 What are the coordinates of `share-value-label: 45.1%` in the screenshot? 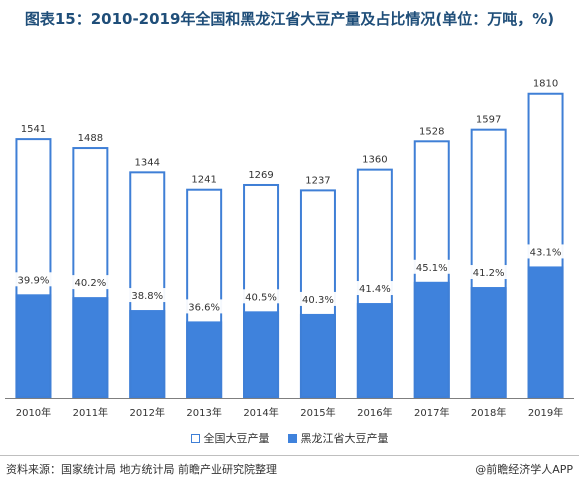 It's located at (432, 268).